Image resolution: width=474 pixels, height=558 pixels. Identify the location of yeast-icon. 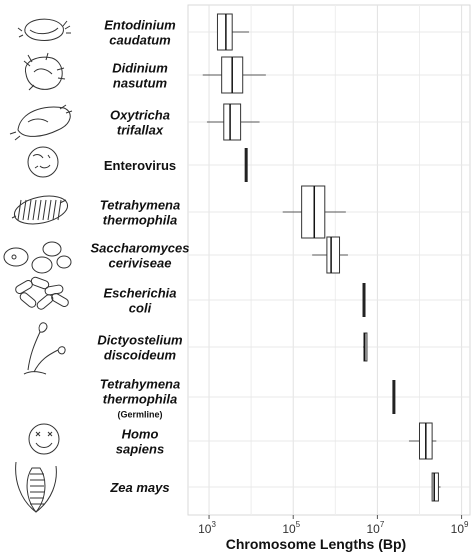
(37, 257).